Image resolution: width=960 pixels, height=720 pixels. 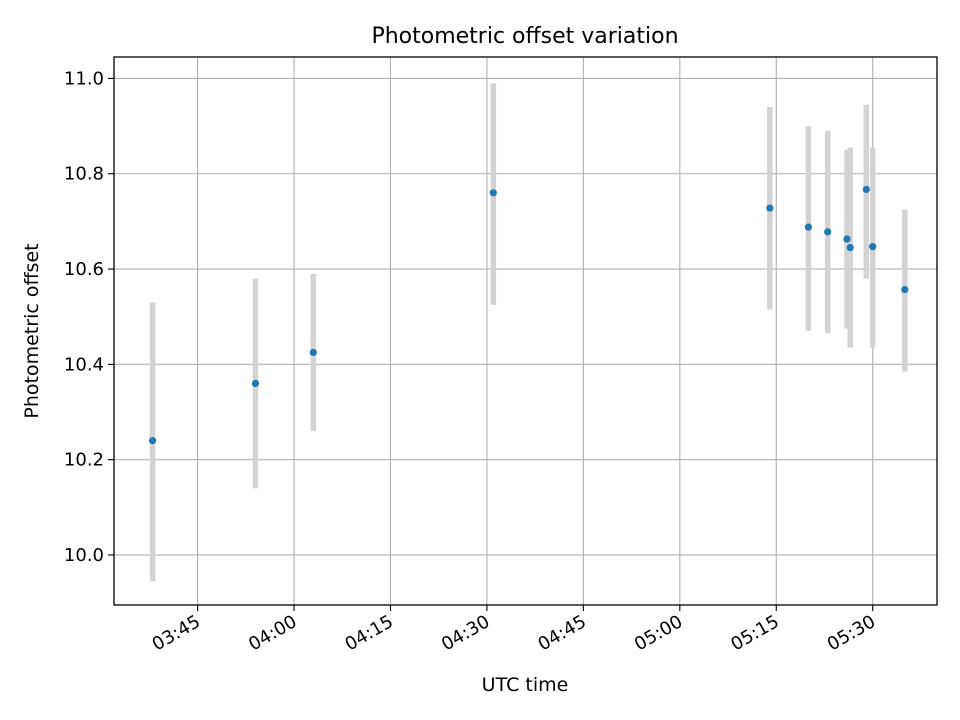 What do you see at coordinates (32, 330) in the screenshot?
I see `y-axis-label: Photometric offset` at bounding box center [32, 330].